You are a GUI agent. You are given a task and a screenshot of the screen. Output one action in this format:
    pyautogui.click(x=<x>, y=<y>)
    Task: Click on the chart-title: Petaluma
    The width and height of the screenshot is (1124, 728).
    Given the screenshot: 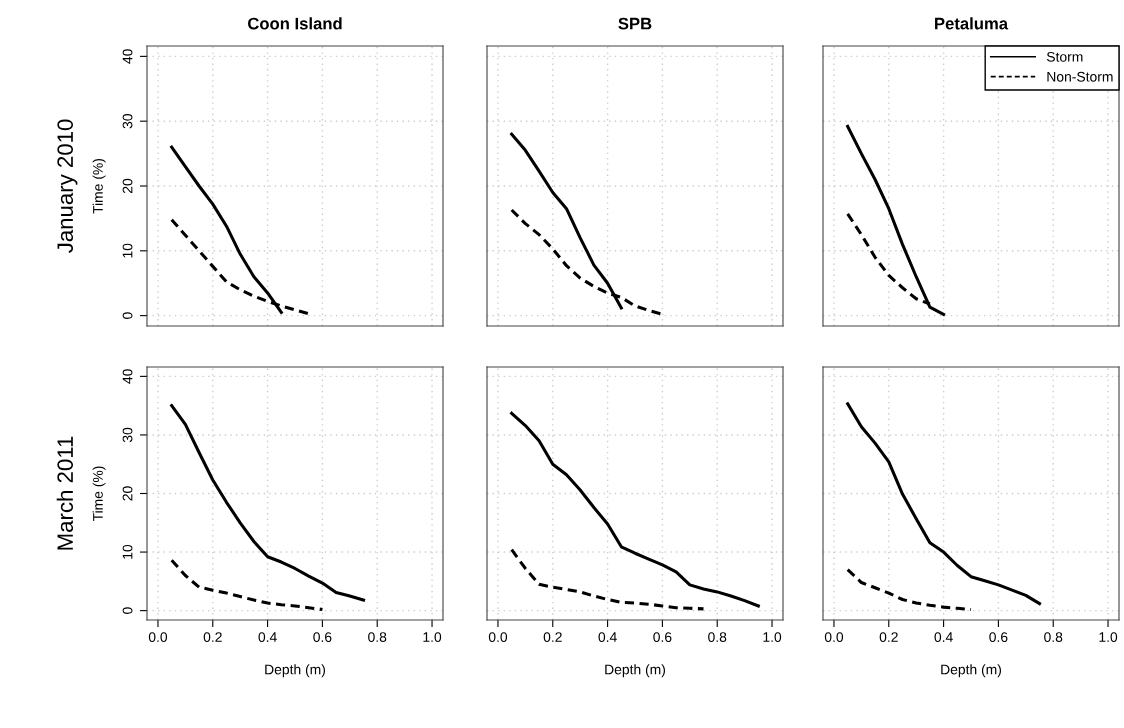 What is the action you would take?
    pyautogui.click(x=972, y=23)
    